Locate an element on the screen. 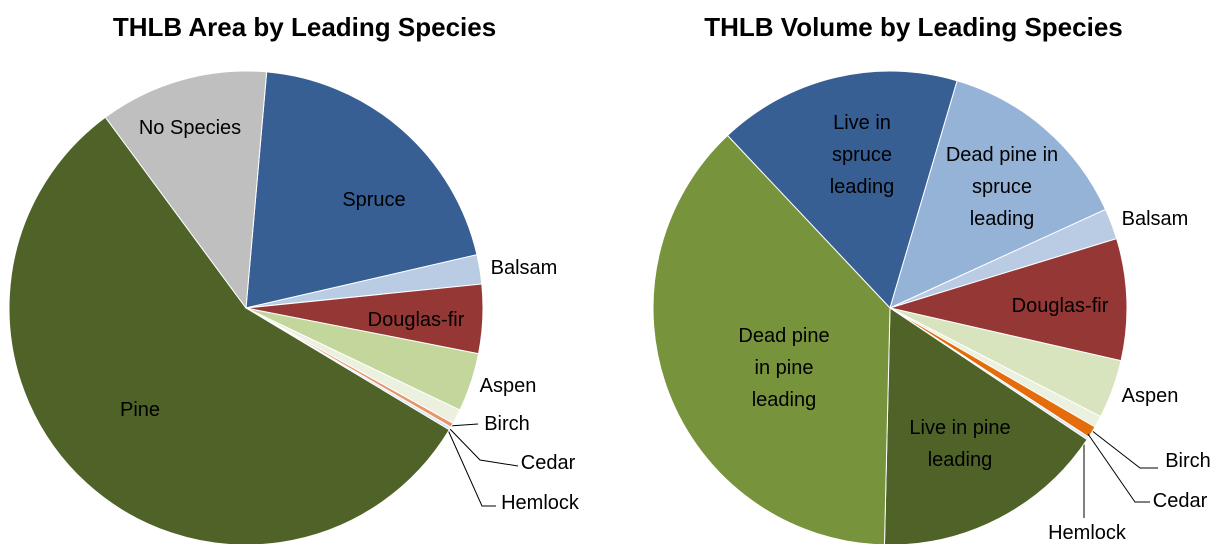  chart-title: THLB Volume by Leading Species is located at coordinates (913, 27).